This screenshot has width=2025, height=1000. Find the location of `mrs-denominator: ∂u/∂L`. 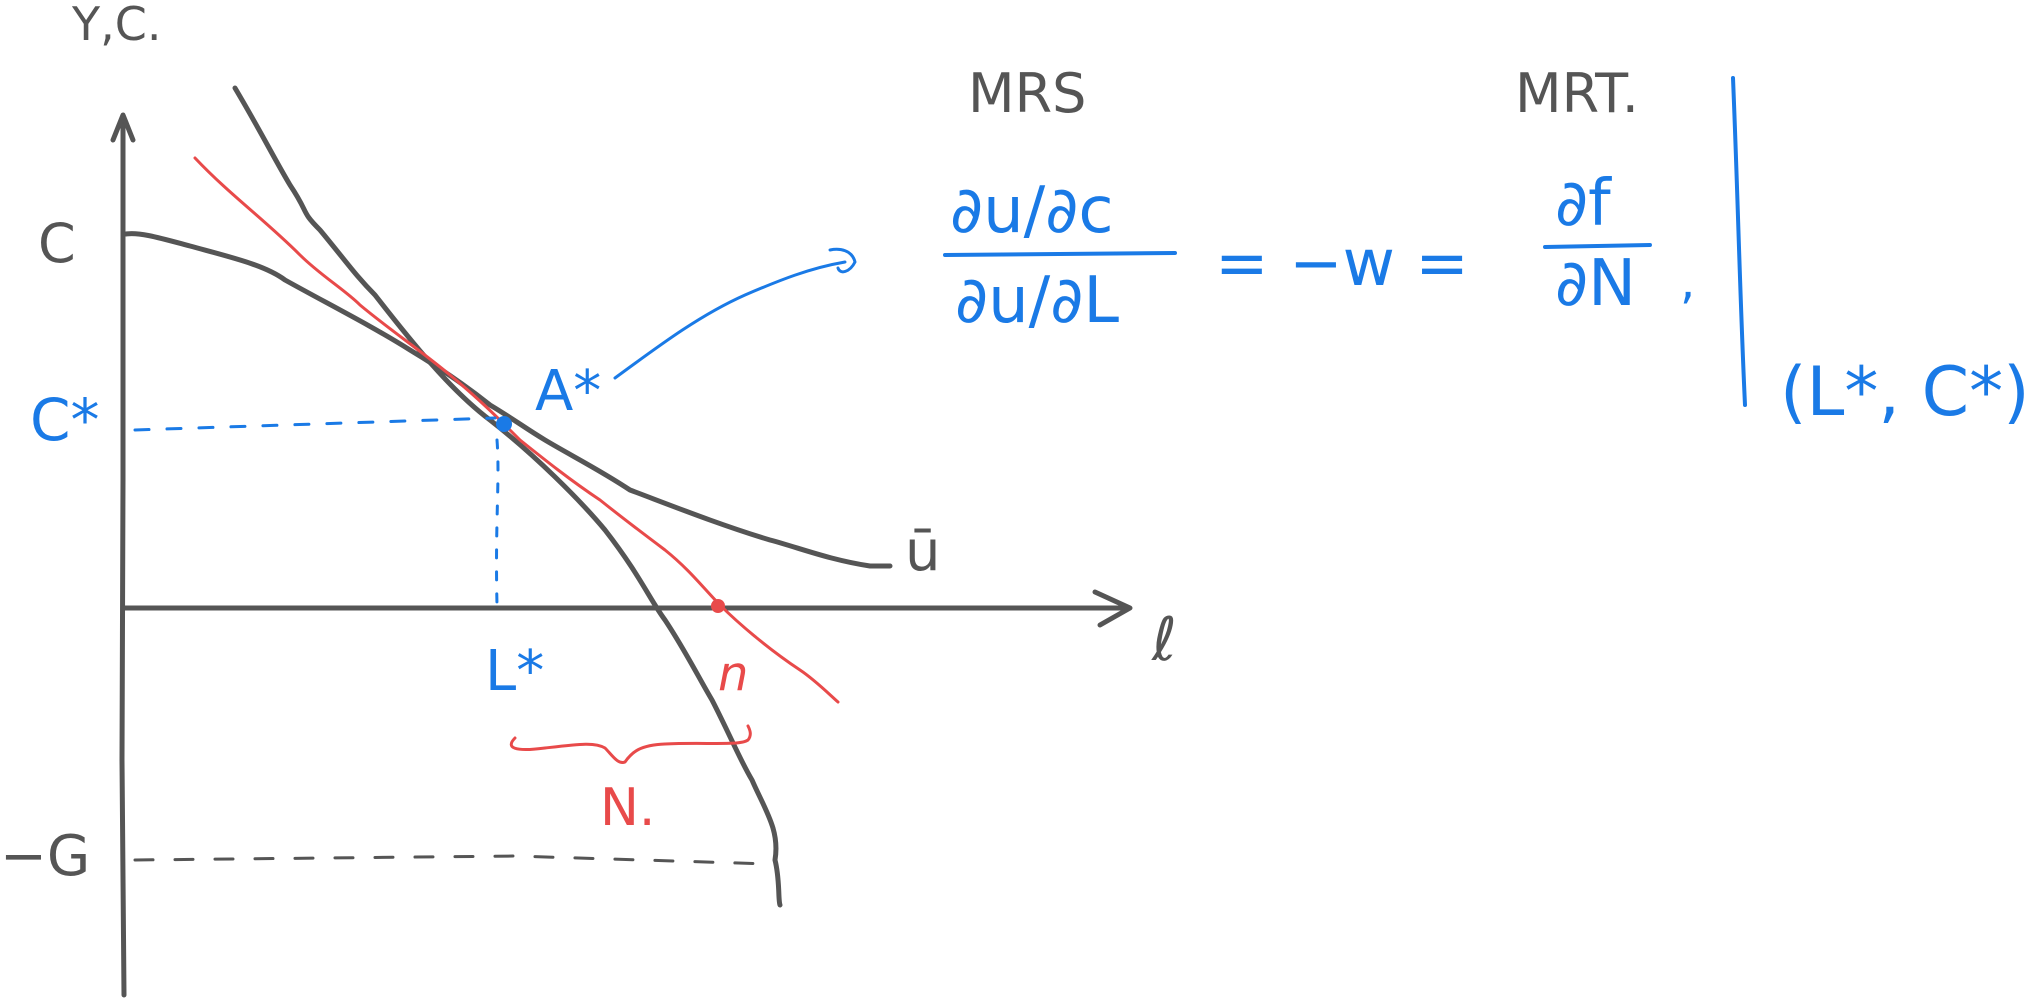

mrs-denominator: ∂u/∂L is located at coordinates (1037, 301).